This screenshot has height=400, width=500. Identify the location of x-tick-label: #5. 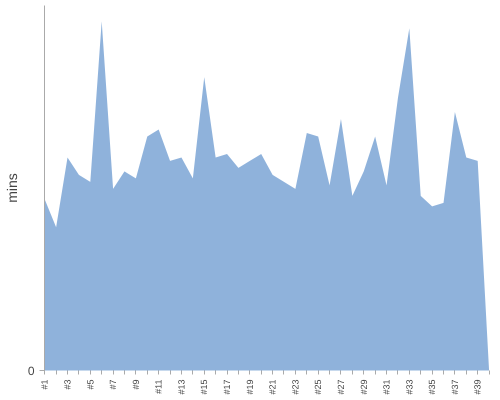
(90, 384).